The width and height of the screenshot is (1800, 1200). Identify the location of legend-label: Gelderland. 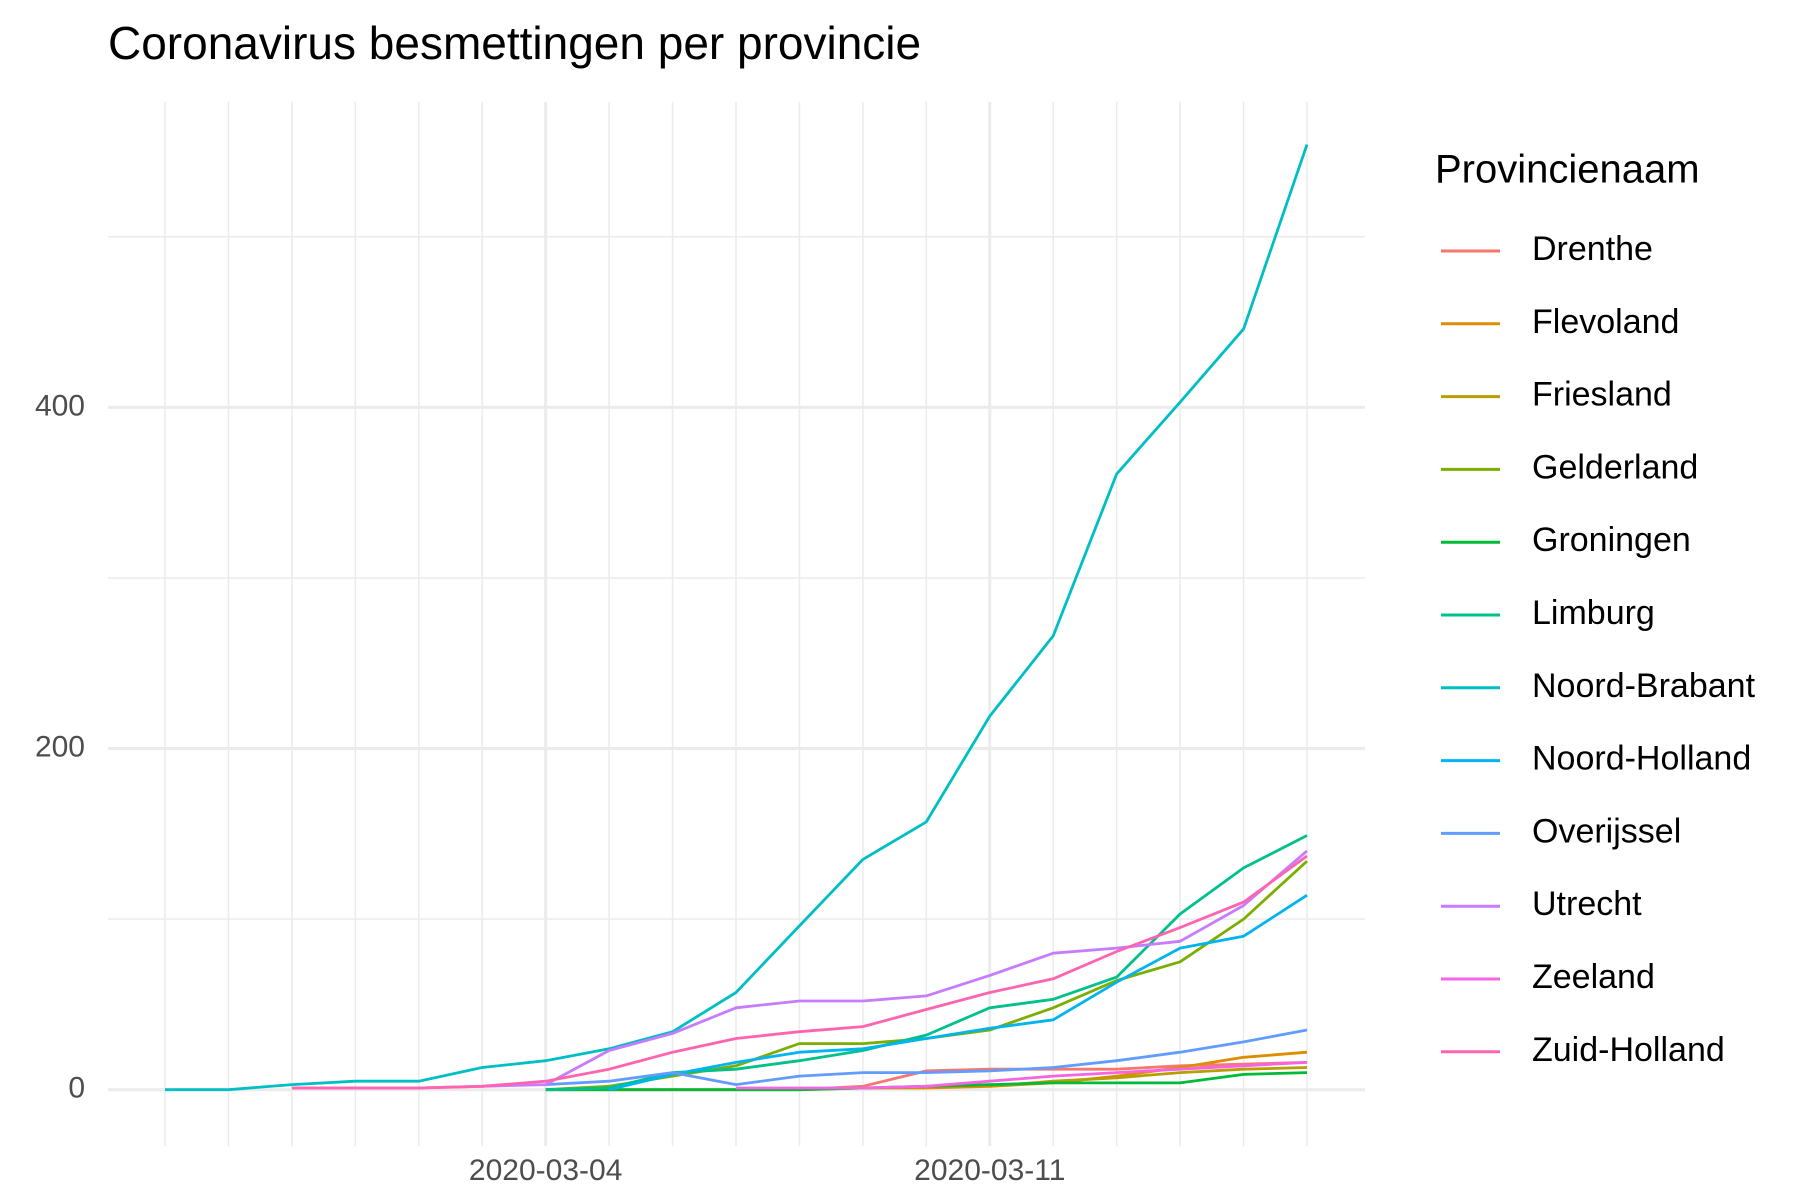
(1615, 467).